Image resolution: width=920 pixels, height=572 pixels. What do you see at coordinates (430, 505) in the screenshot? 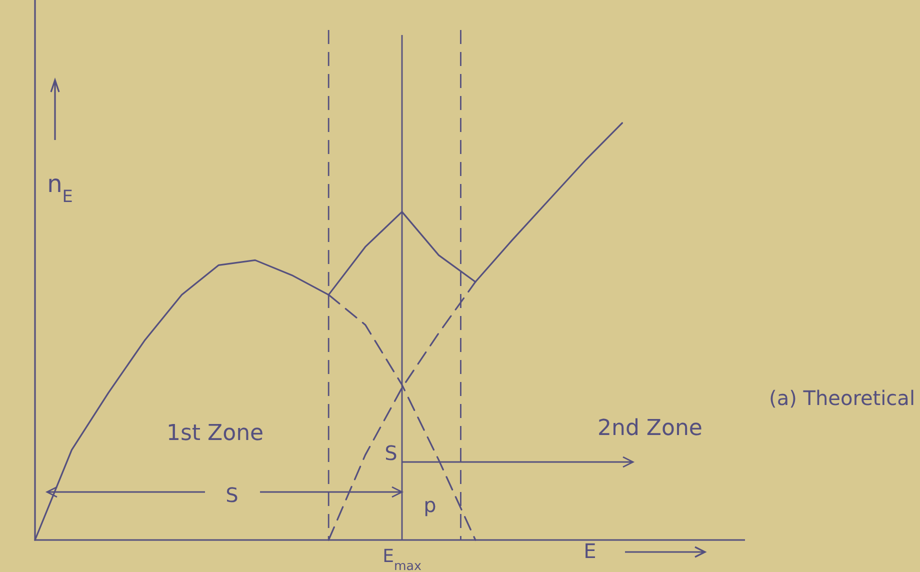
I see `annotation: p` at bounding box center [430, 505].